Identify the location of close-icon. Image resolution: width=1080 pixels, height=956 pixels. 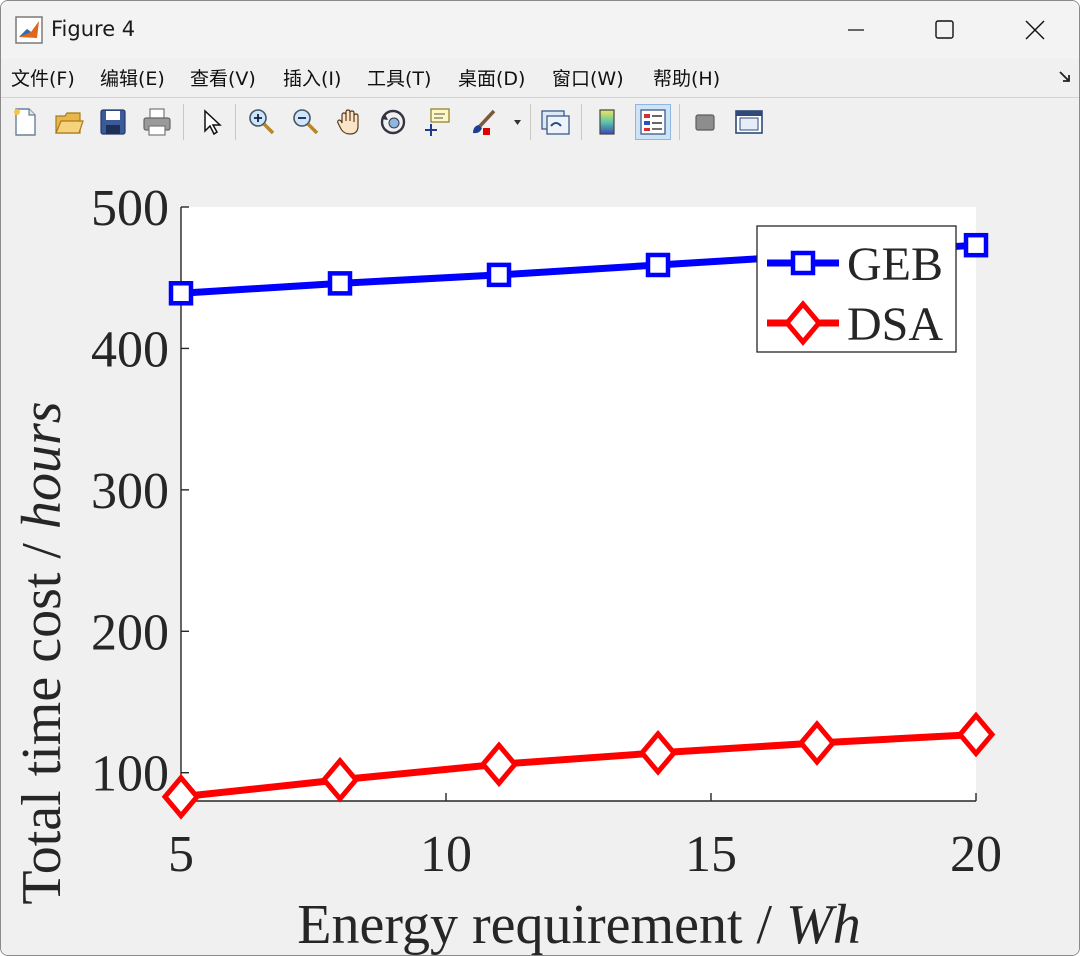
(1035, 30).